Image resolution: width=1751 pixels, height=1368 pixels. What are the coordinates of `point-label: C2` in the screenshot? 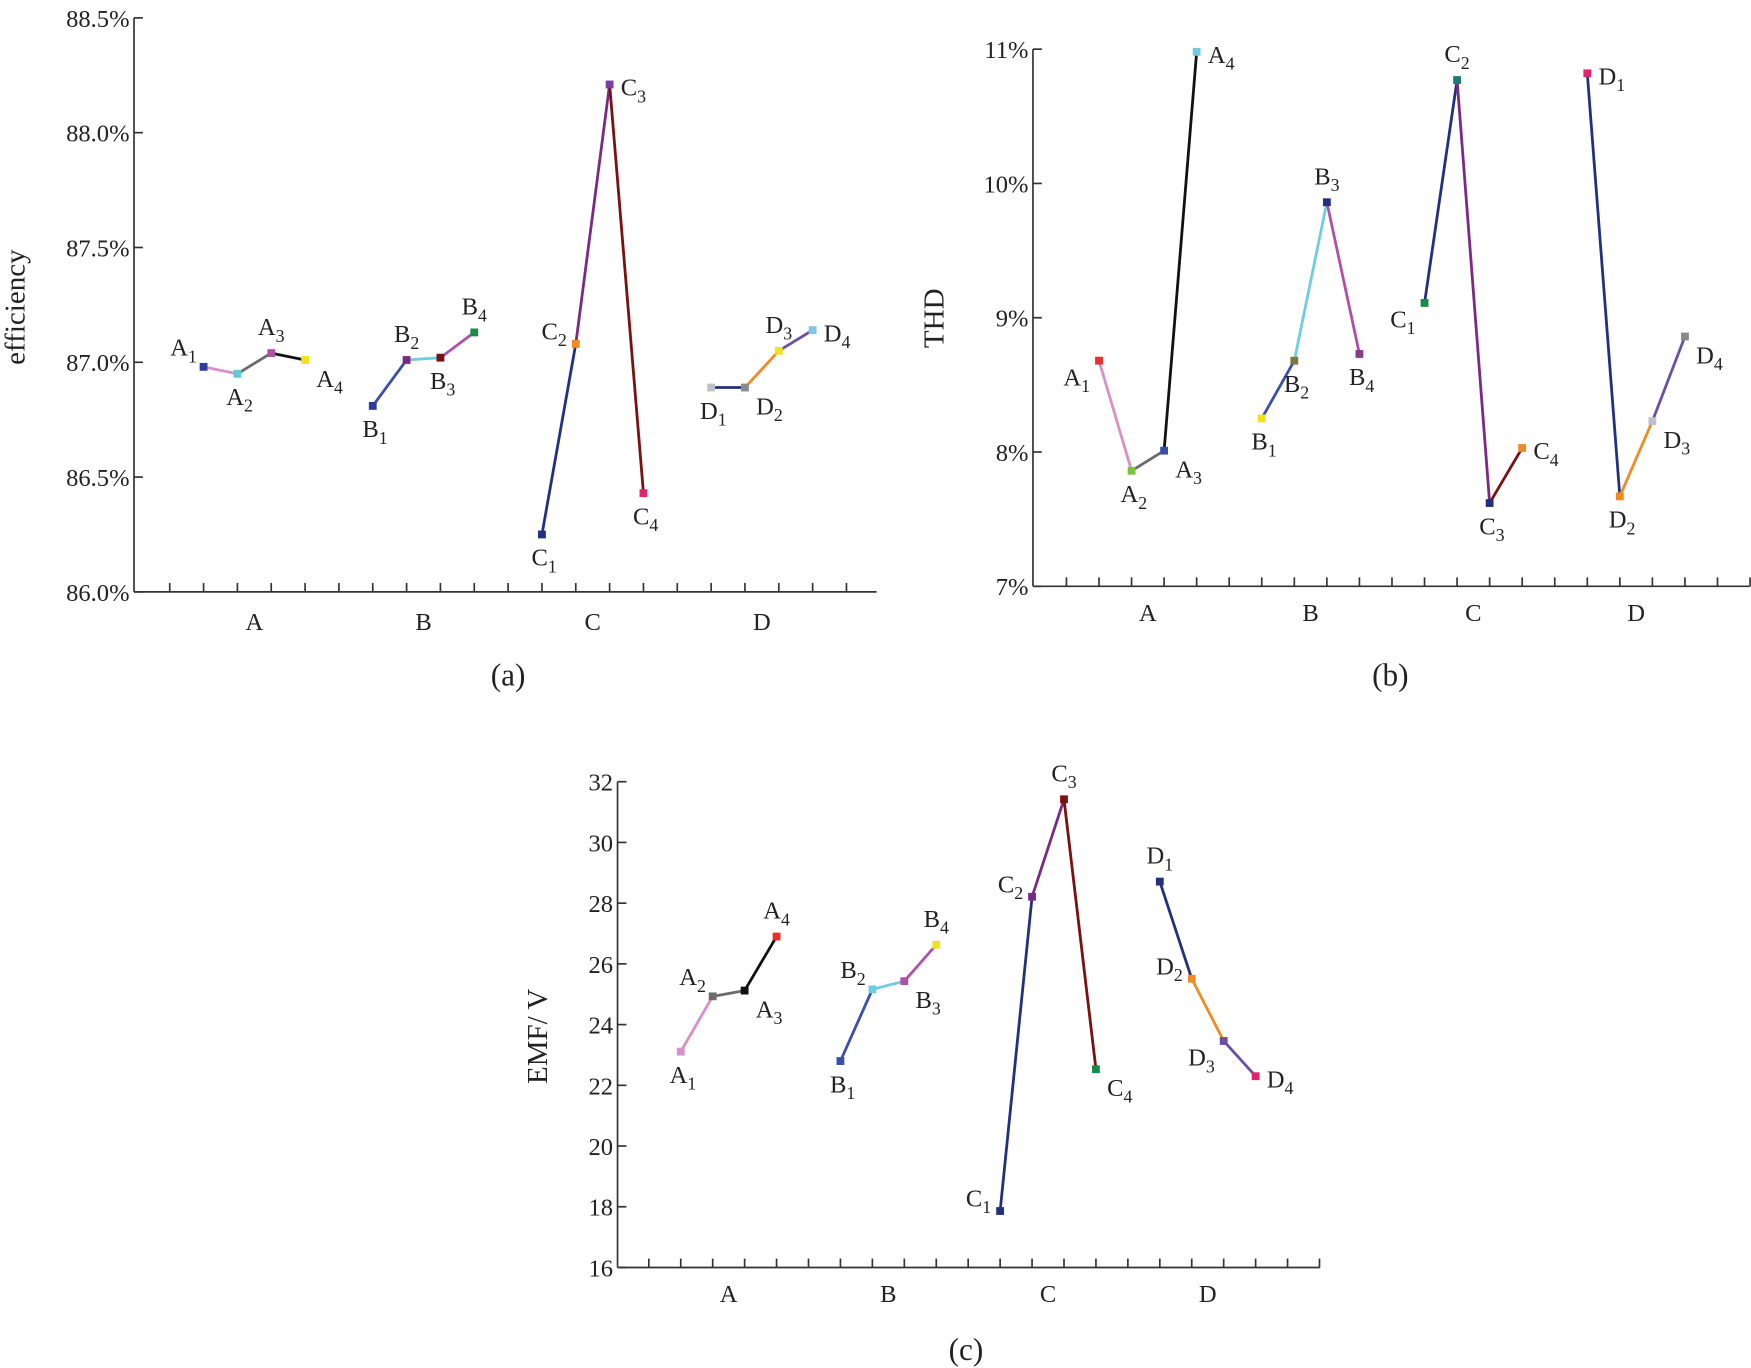 It's located at (554, 334).